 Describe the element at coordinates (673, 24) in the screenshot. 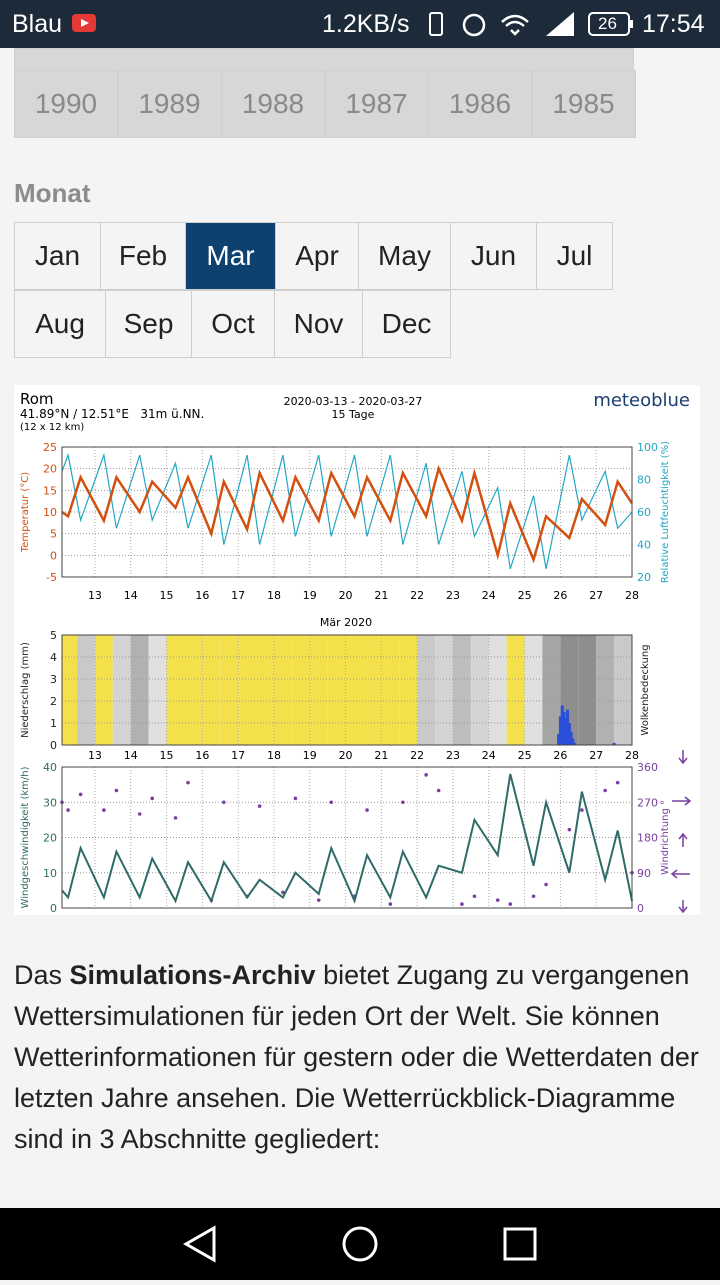

I see `clock: 17:54` at that location.